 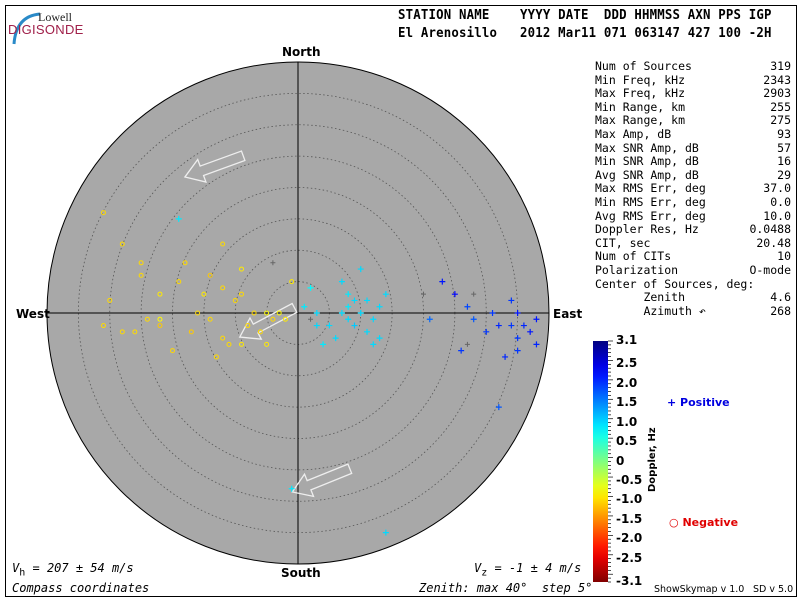 What do you see at coordinates (627, 363) in the screenshot?
I see `colorbar-tick-label: 2.5` at bounding box center [627, 363].